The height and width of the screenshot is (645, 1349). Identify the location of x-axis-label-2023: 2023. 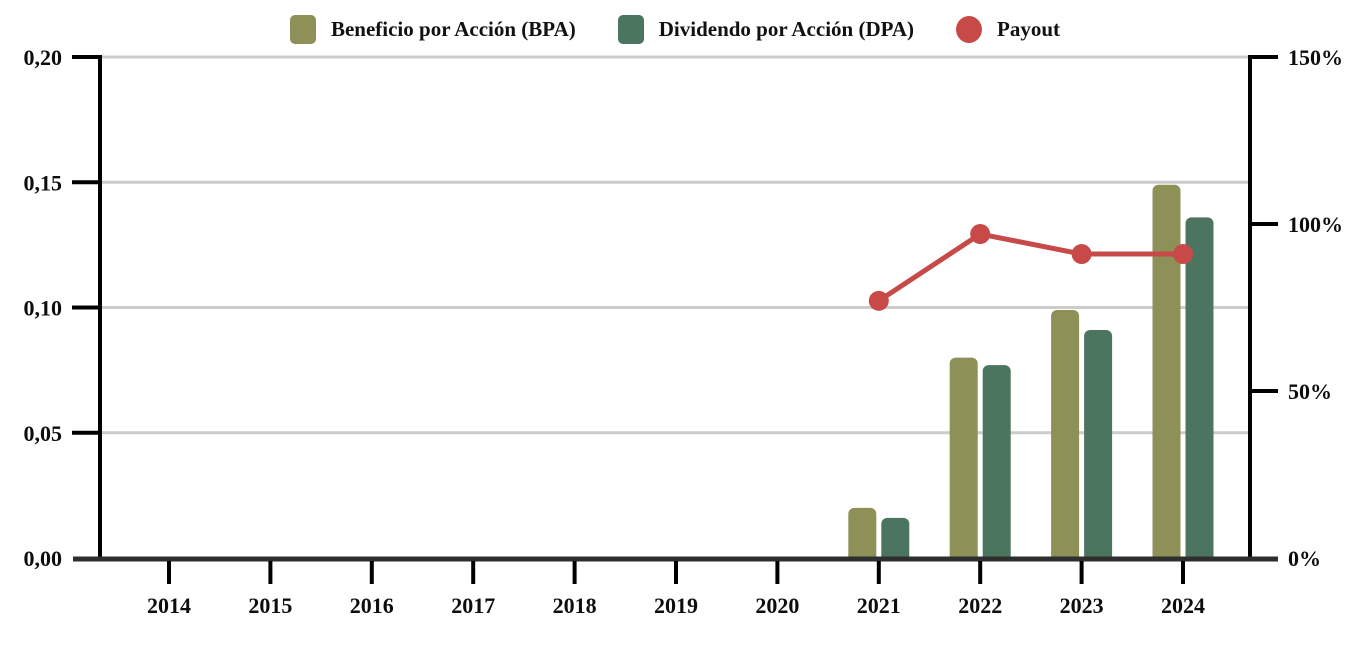
(1082, 605).